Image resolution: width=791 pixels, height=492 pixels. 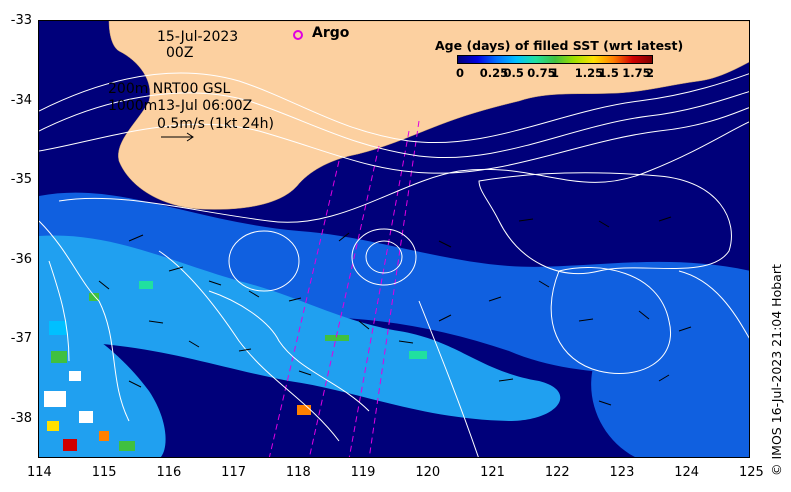 I want to click on x-tick-label: 114, so click(x=39, y=472).